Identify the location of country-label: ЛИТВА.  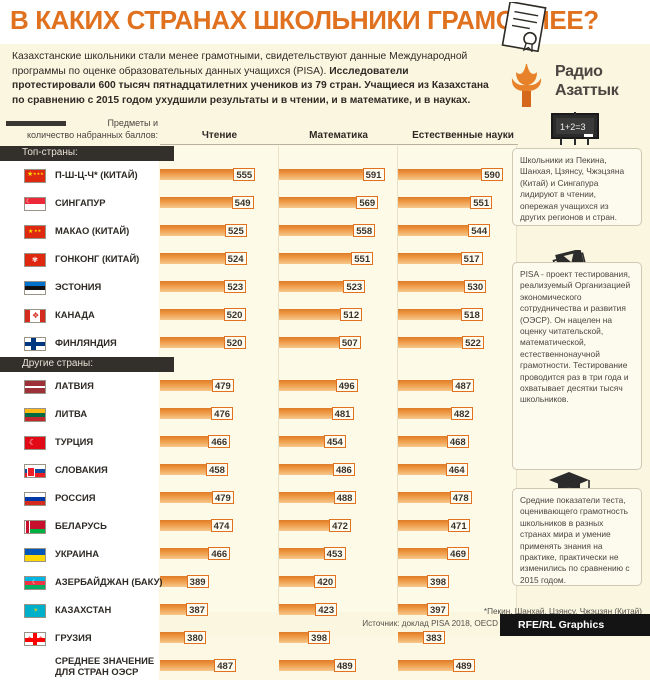
(71, 413).